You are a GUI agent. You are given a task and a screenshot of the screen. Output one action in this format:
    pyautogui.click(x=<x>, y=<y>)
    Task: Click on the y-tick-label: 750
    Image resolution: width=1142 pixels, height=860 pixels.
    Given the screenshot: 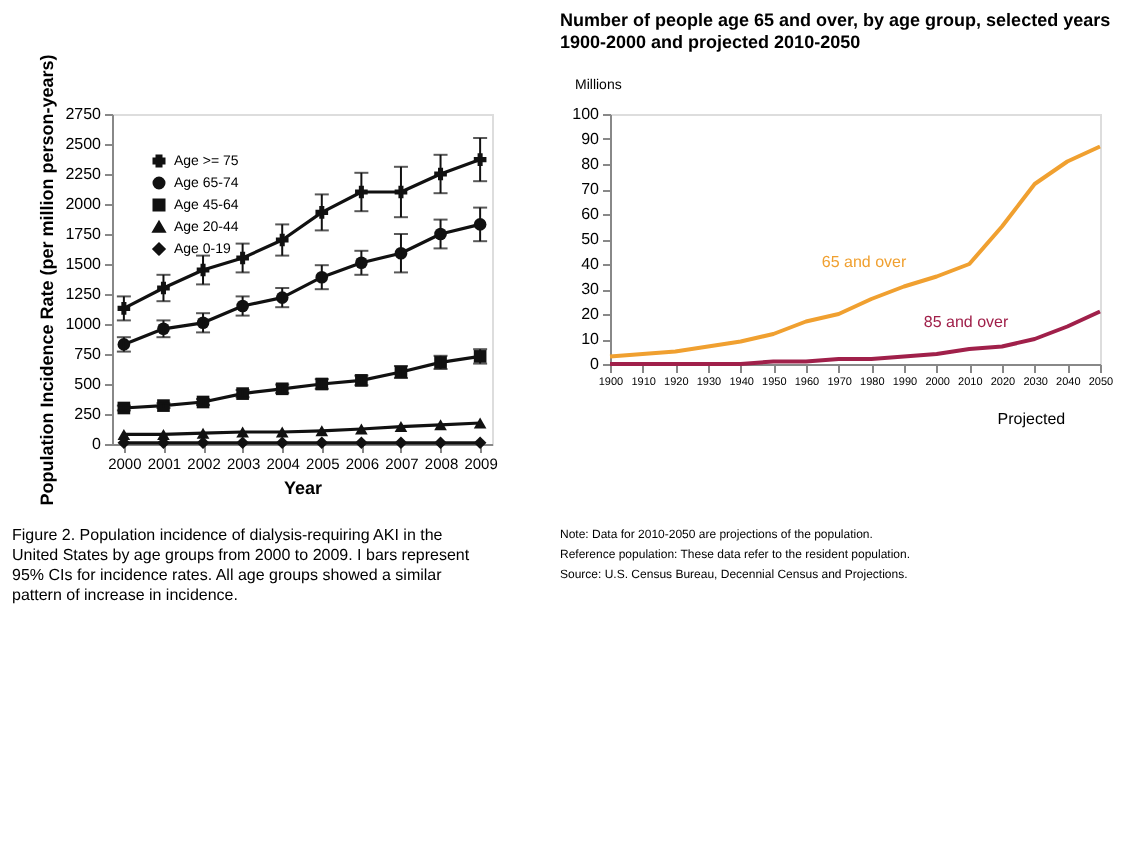 What is the action you would take?
    pyautogui.click(x=88, y=354)
    